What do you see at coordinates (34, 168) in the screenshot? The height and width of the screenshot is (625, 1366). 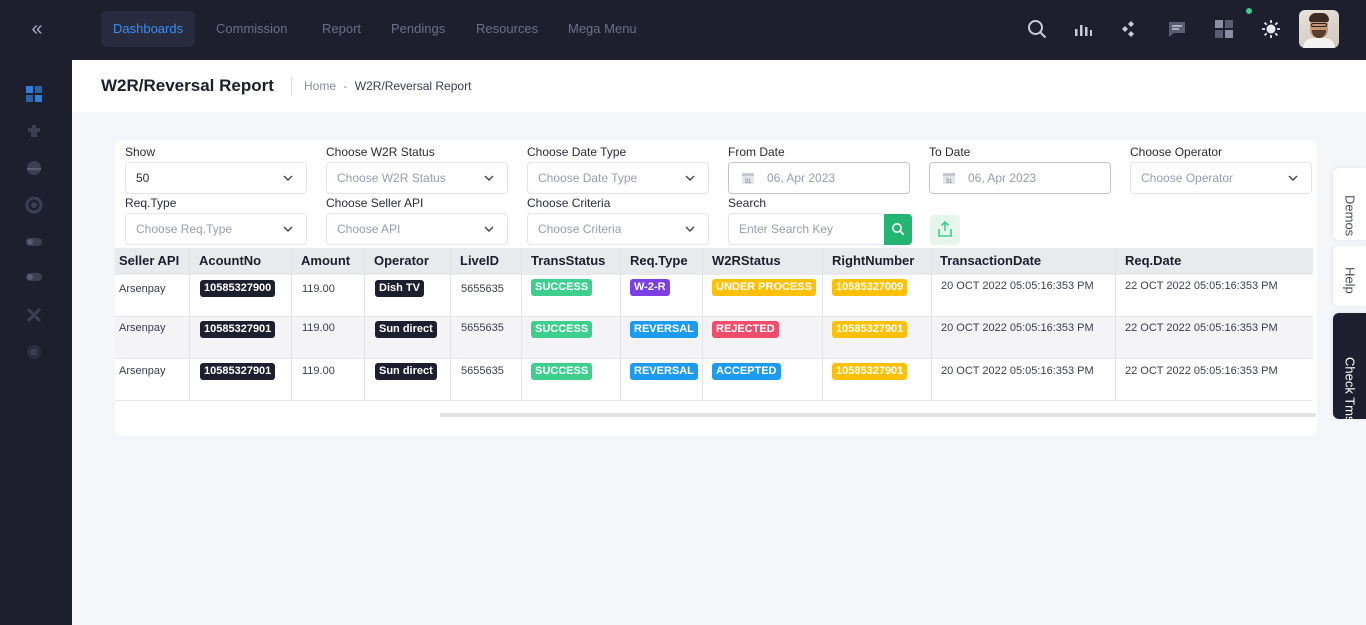 I see `disc-icon` at bounding box center [34, 168].